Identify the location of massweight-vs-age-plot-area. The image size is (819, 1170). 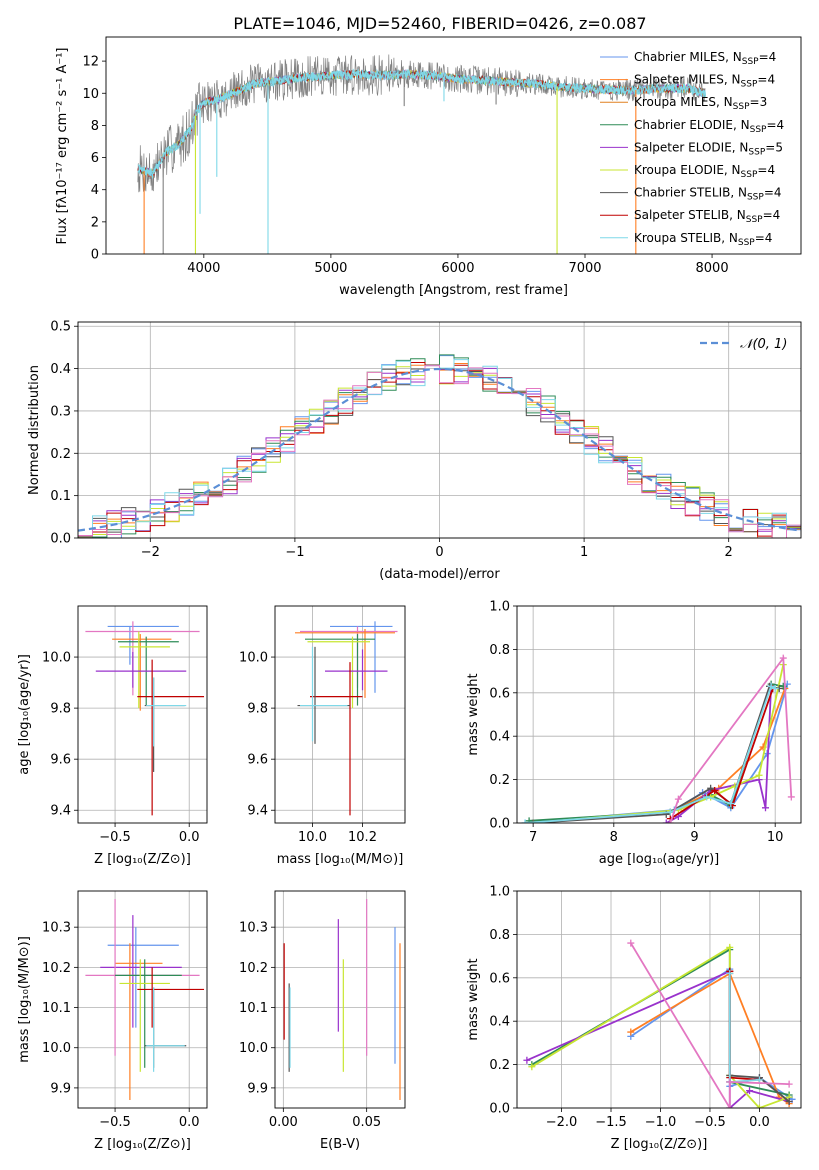
(658, 738).